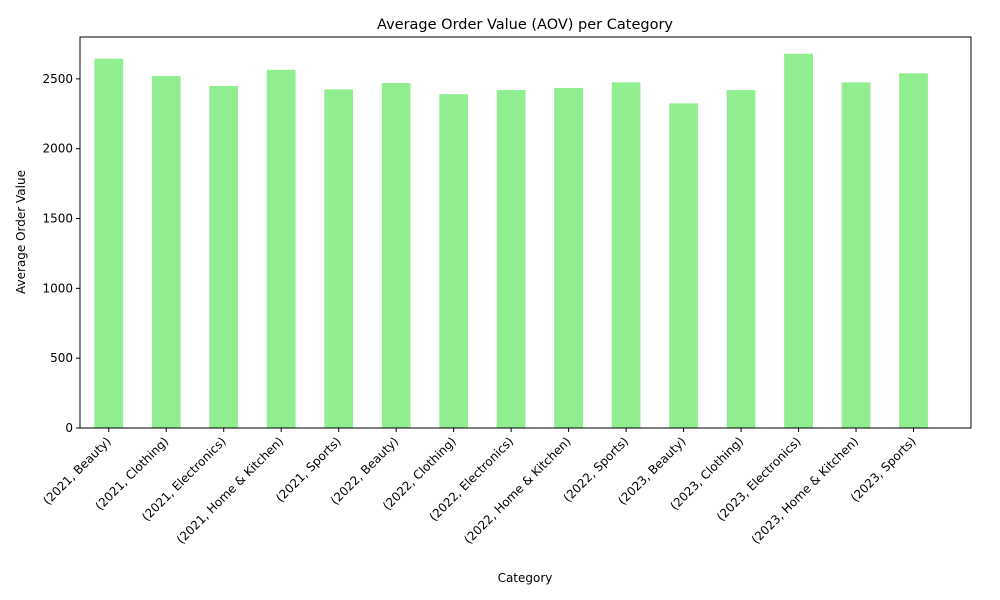 The width and height of the screenshot is (1000, 600). I want to click on x-tick-label: (2021, Home & Kitchen), so click(230, 490).